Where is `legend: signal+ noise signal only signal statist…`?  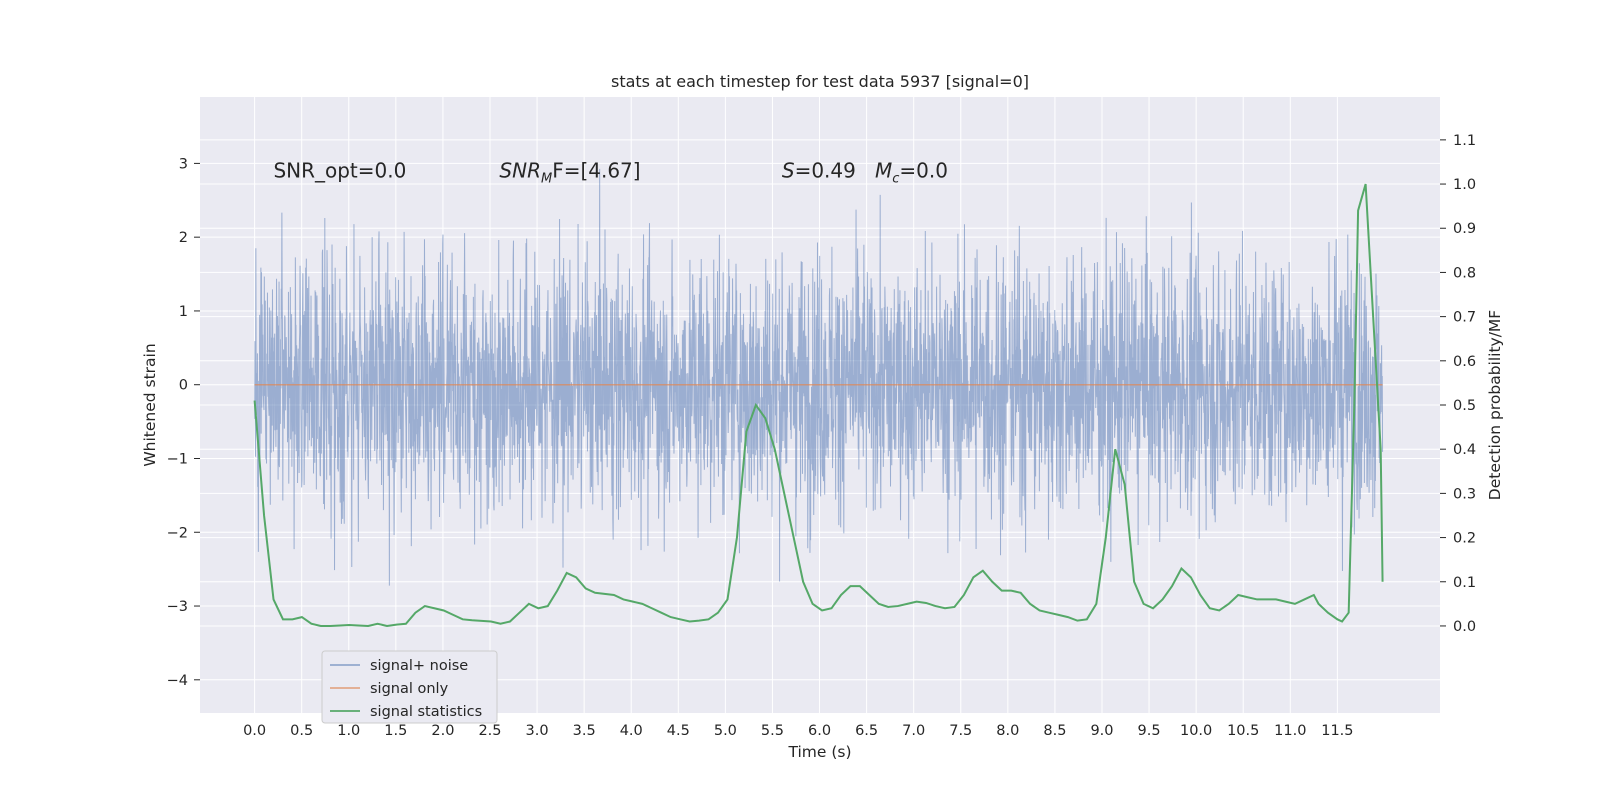
legend: signal+ noise signal only signal statist… is located at coordinates (409, 687).